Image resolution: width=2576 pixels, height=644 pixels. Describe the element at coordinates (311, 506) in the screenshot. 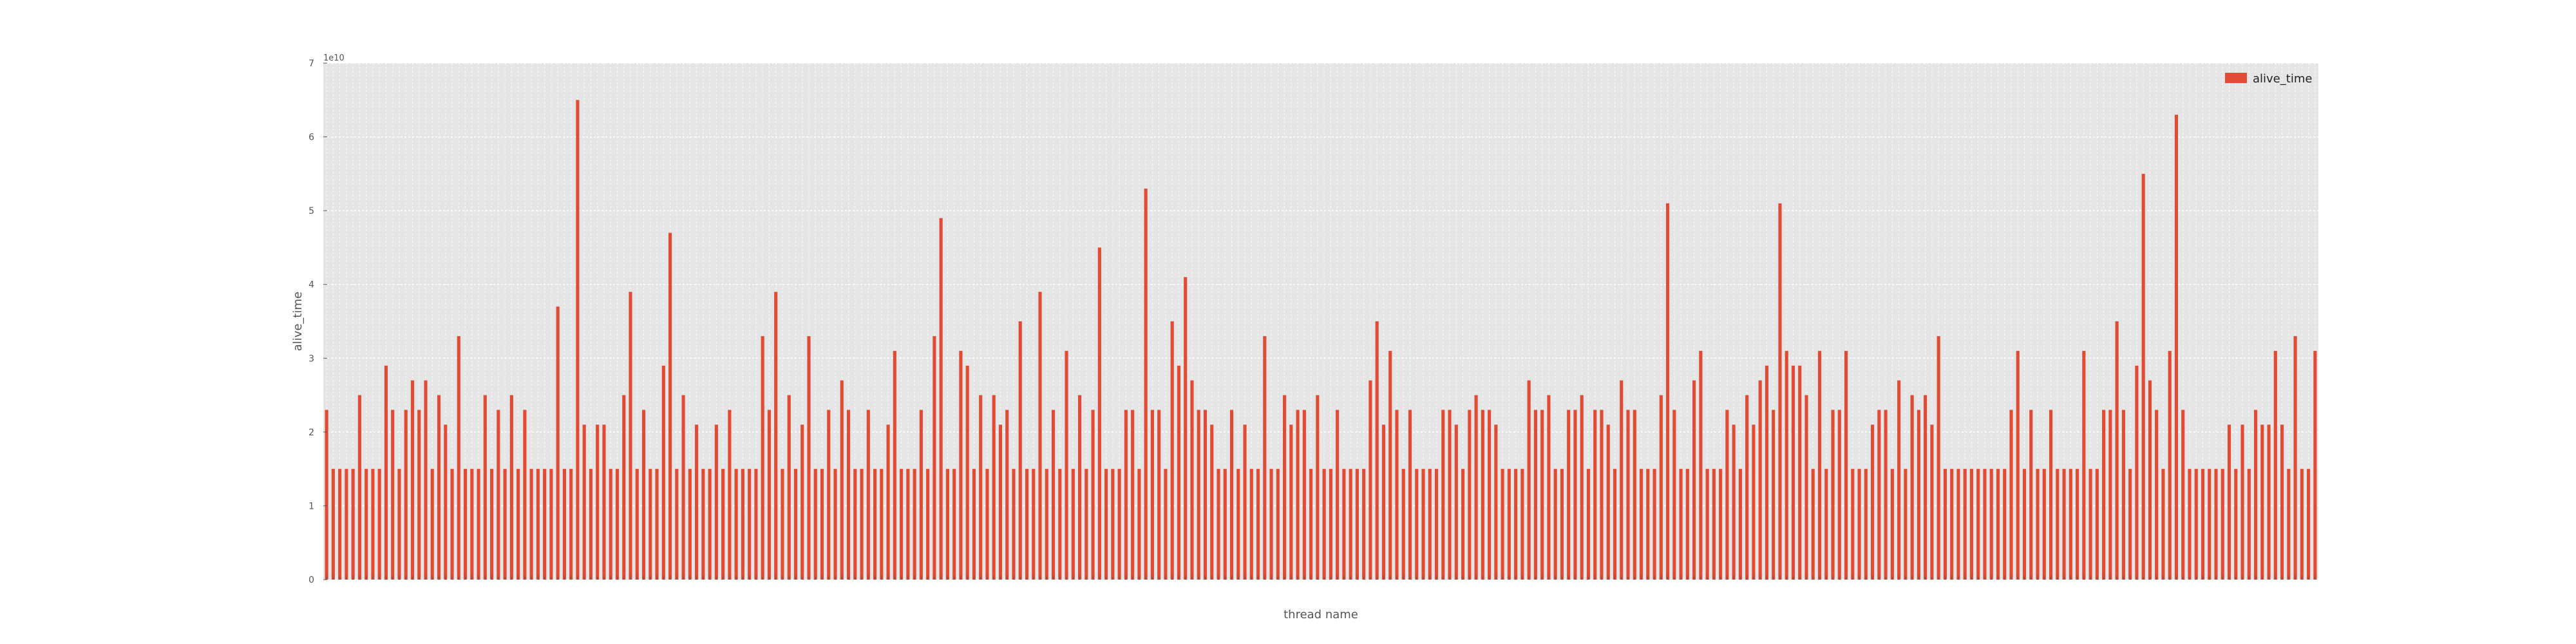

I see `y-tick-label: 1` at that location.